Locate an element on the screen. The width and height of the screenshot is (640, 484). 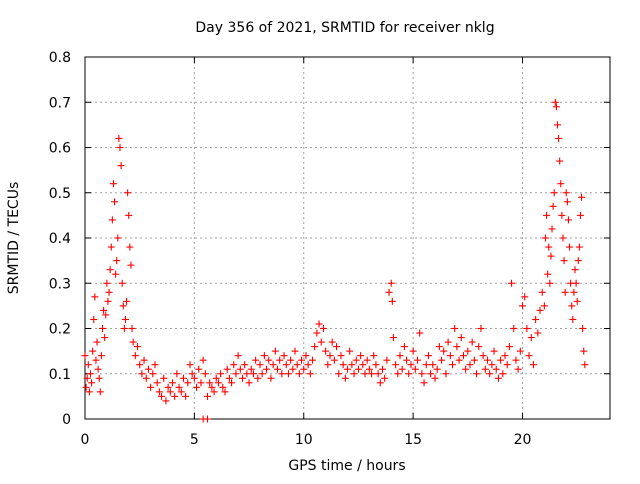
y-tick-label: 0.6 is located at coordinates (60, 149).